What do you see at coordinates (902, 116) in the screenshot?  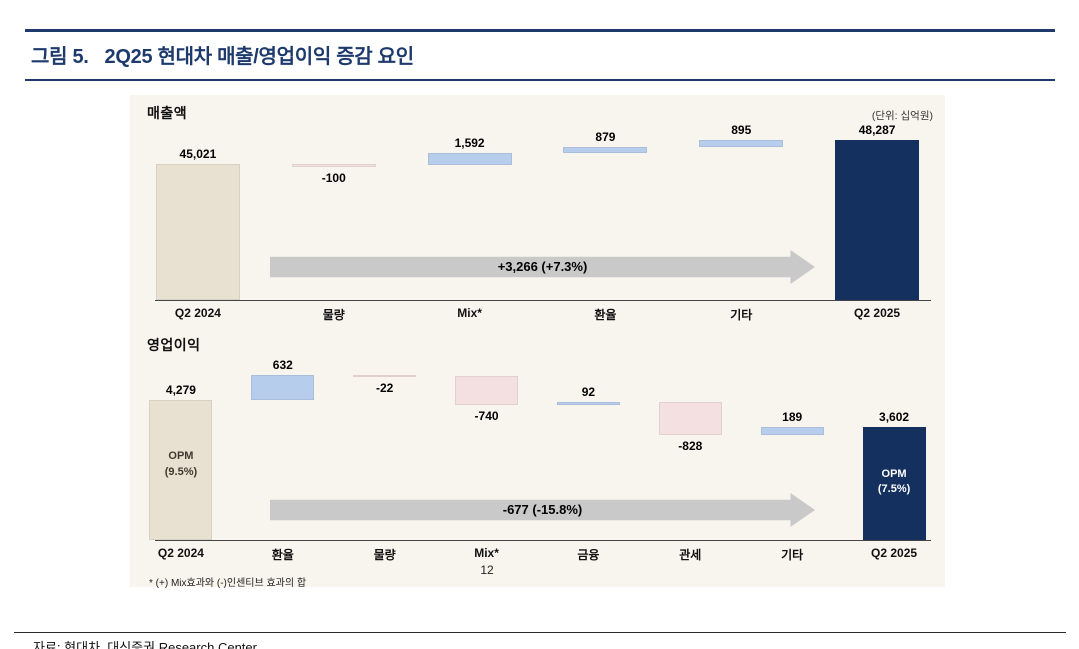 I see `unit-label: (단위: 십억원)` at bounding box center [902, 116].